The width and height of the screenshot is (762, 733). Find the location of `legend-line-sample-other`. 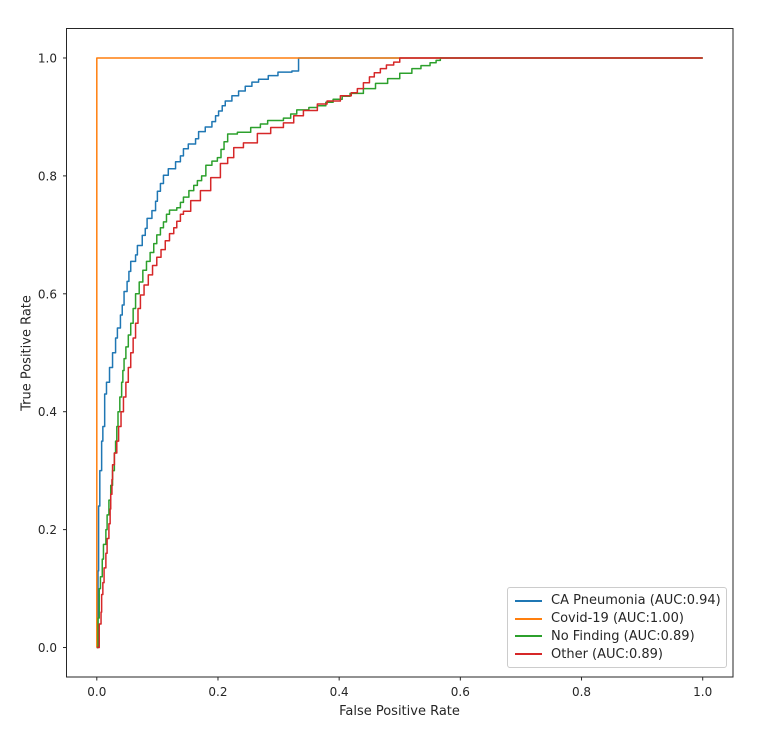

legend-line-sample-other is located at coordinates (528, 654).